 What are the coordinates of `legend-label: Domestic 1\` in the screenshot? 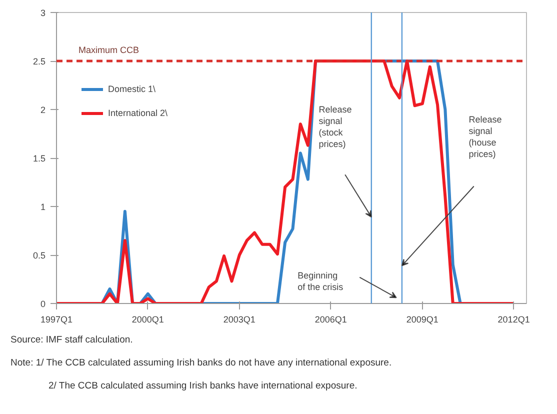 It's located at (132, 89).